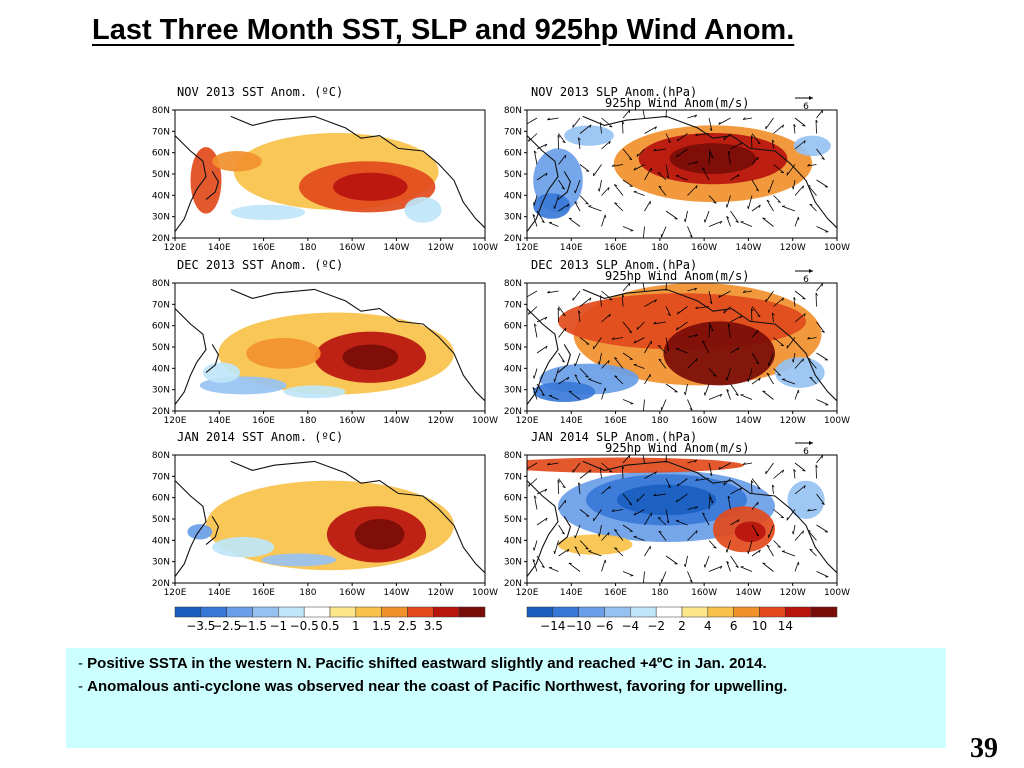  I want to click on lat-tick-label: 20N, so click(513, 412).